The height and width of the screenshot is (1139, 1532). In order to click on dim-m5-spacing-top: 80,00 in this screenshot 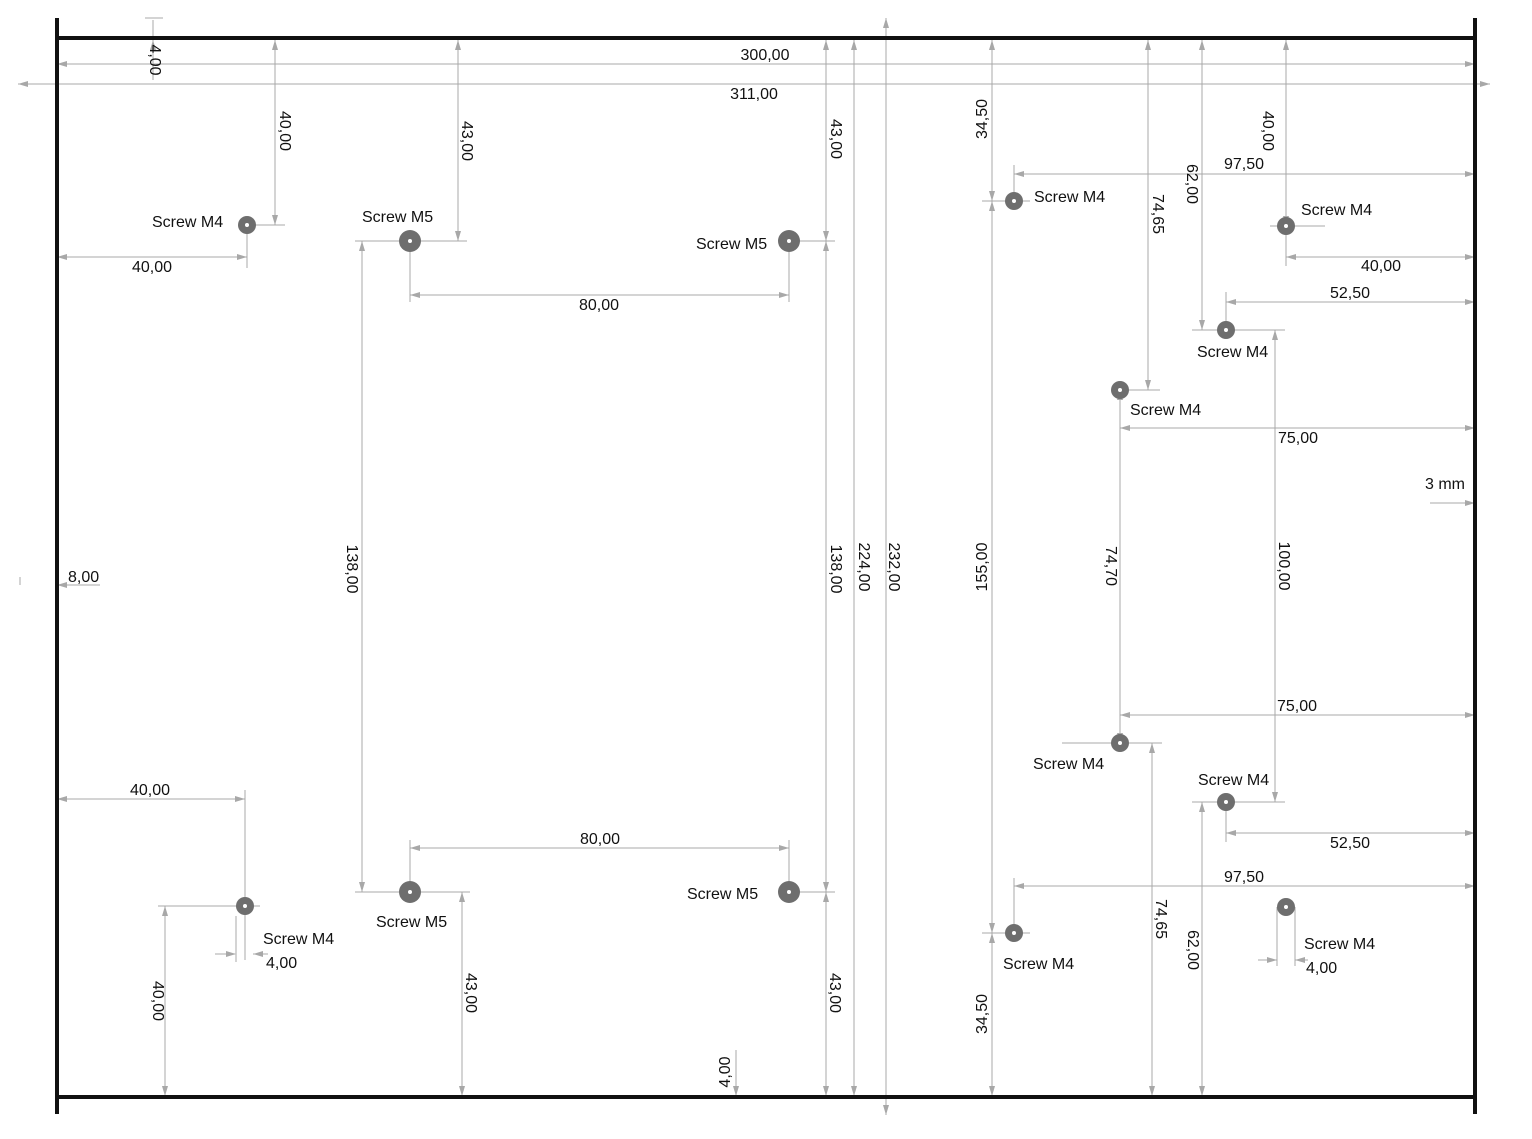, I will do `click(599, 305)`.